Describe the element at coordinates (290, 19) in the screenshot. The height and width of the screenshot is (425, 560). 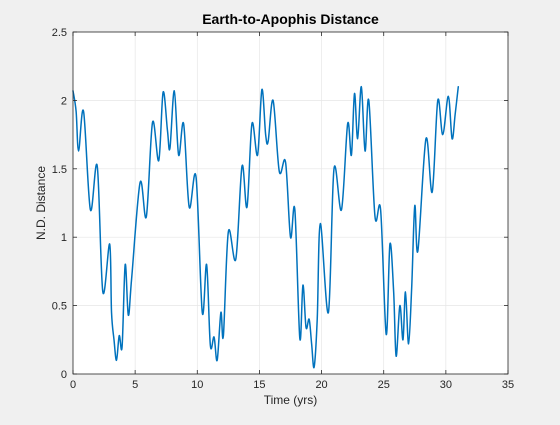
I see `chart-title: Earth-to-Apophis Distance` at that location.